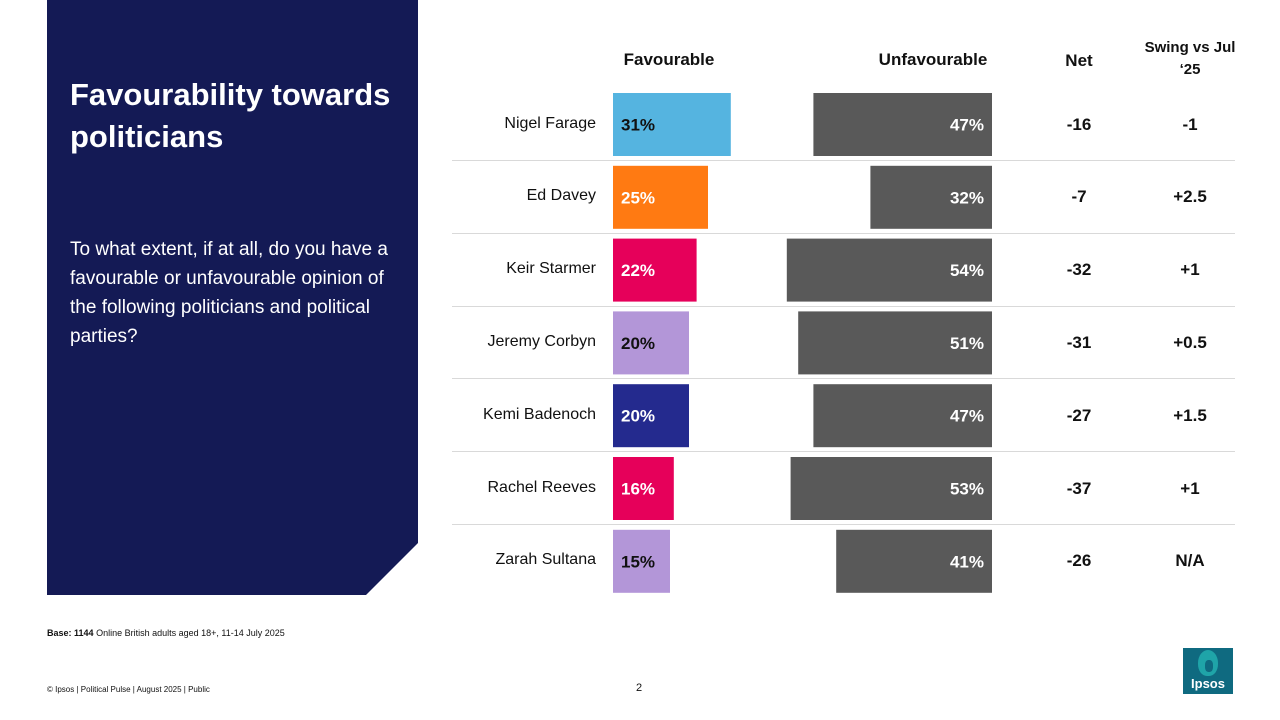 The image size is (1280, 720). What do you see at coordinates (1190, 124) in the screenshot?
I see `swing-value: -1` at bounding box center [1190, 124].